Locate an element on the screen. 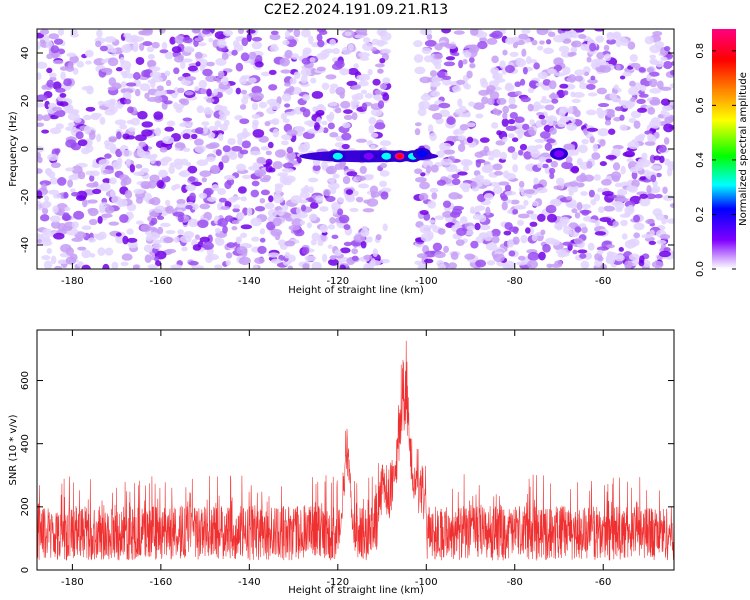  heatmap-feature is located at coordinates (337, 156).